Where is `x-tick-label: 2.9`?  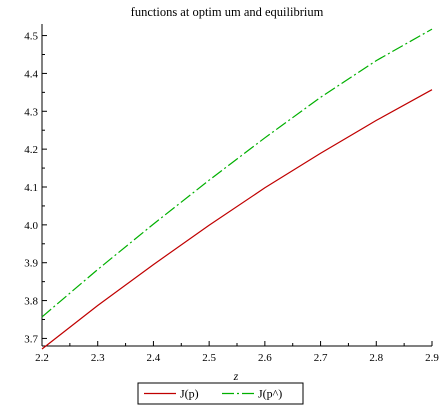 x-tick-label: 2.9 is located at coordinates (432, 358).